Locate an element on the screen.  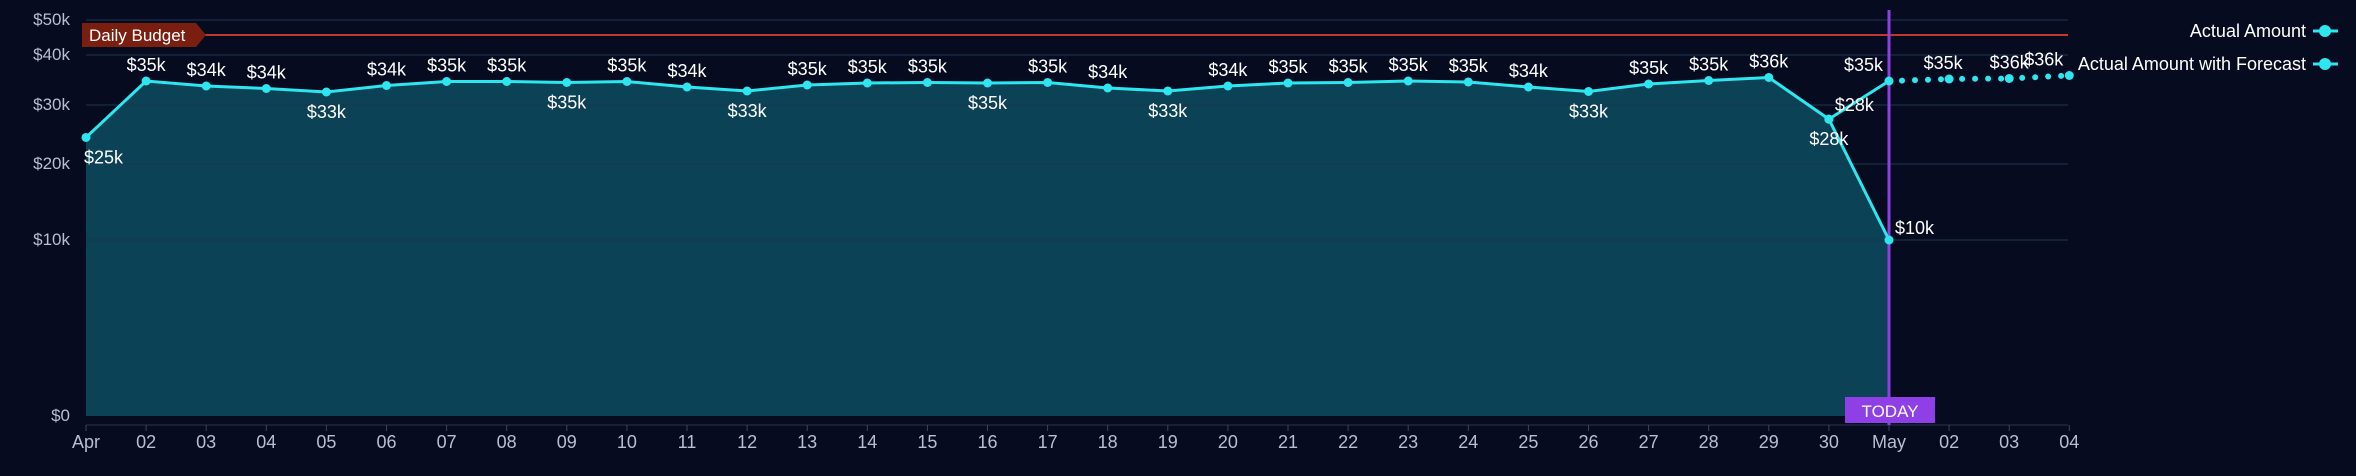
x-tick-label: 29 is located at coordinates (1769, 442).